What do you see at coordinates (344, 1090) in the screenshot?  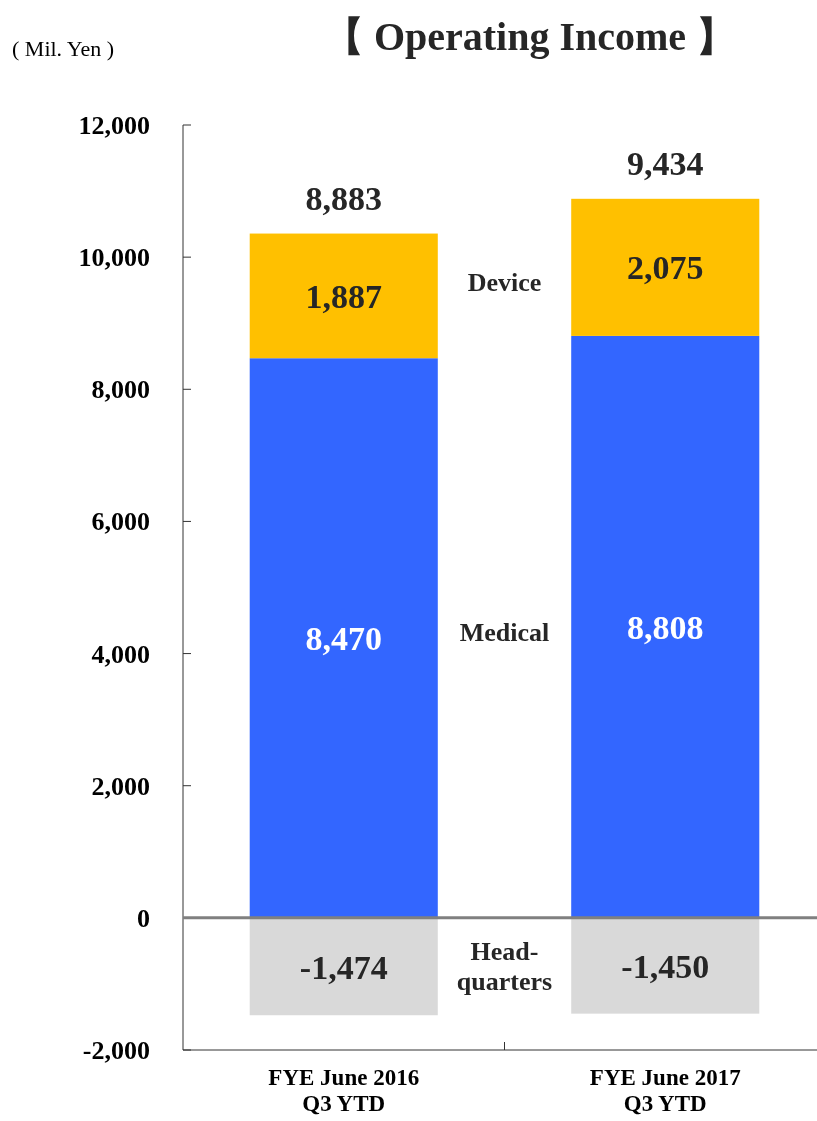 I see `x-tick-label: FYE June 2016 Q3 YTD` at bounding box center [344, 1090].